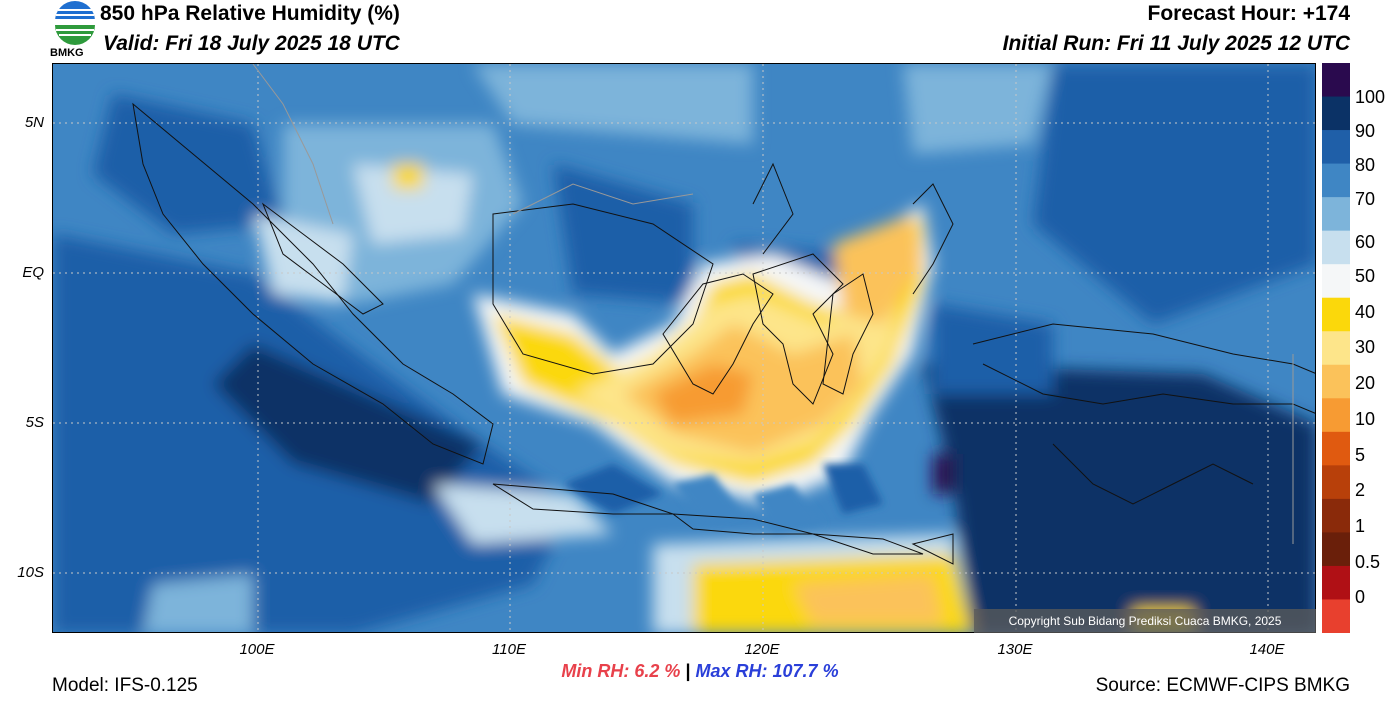 The image size is (1400, 709). I want to click on colorbar-label: 2, so click(1360, 490).